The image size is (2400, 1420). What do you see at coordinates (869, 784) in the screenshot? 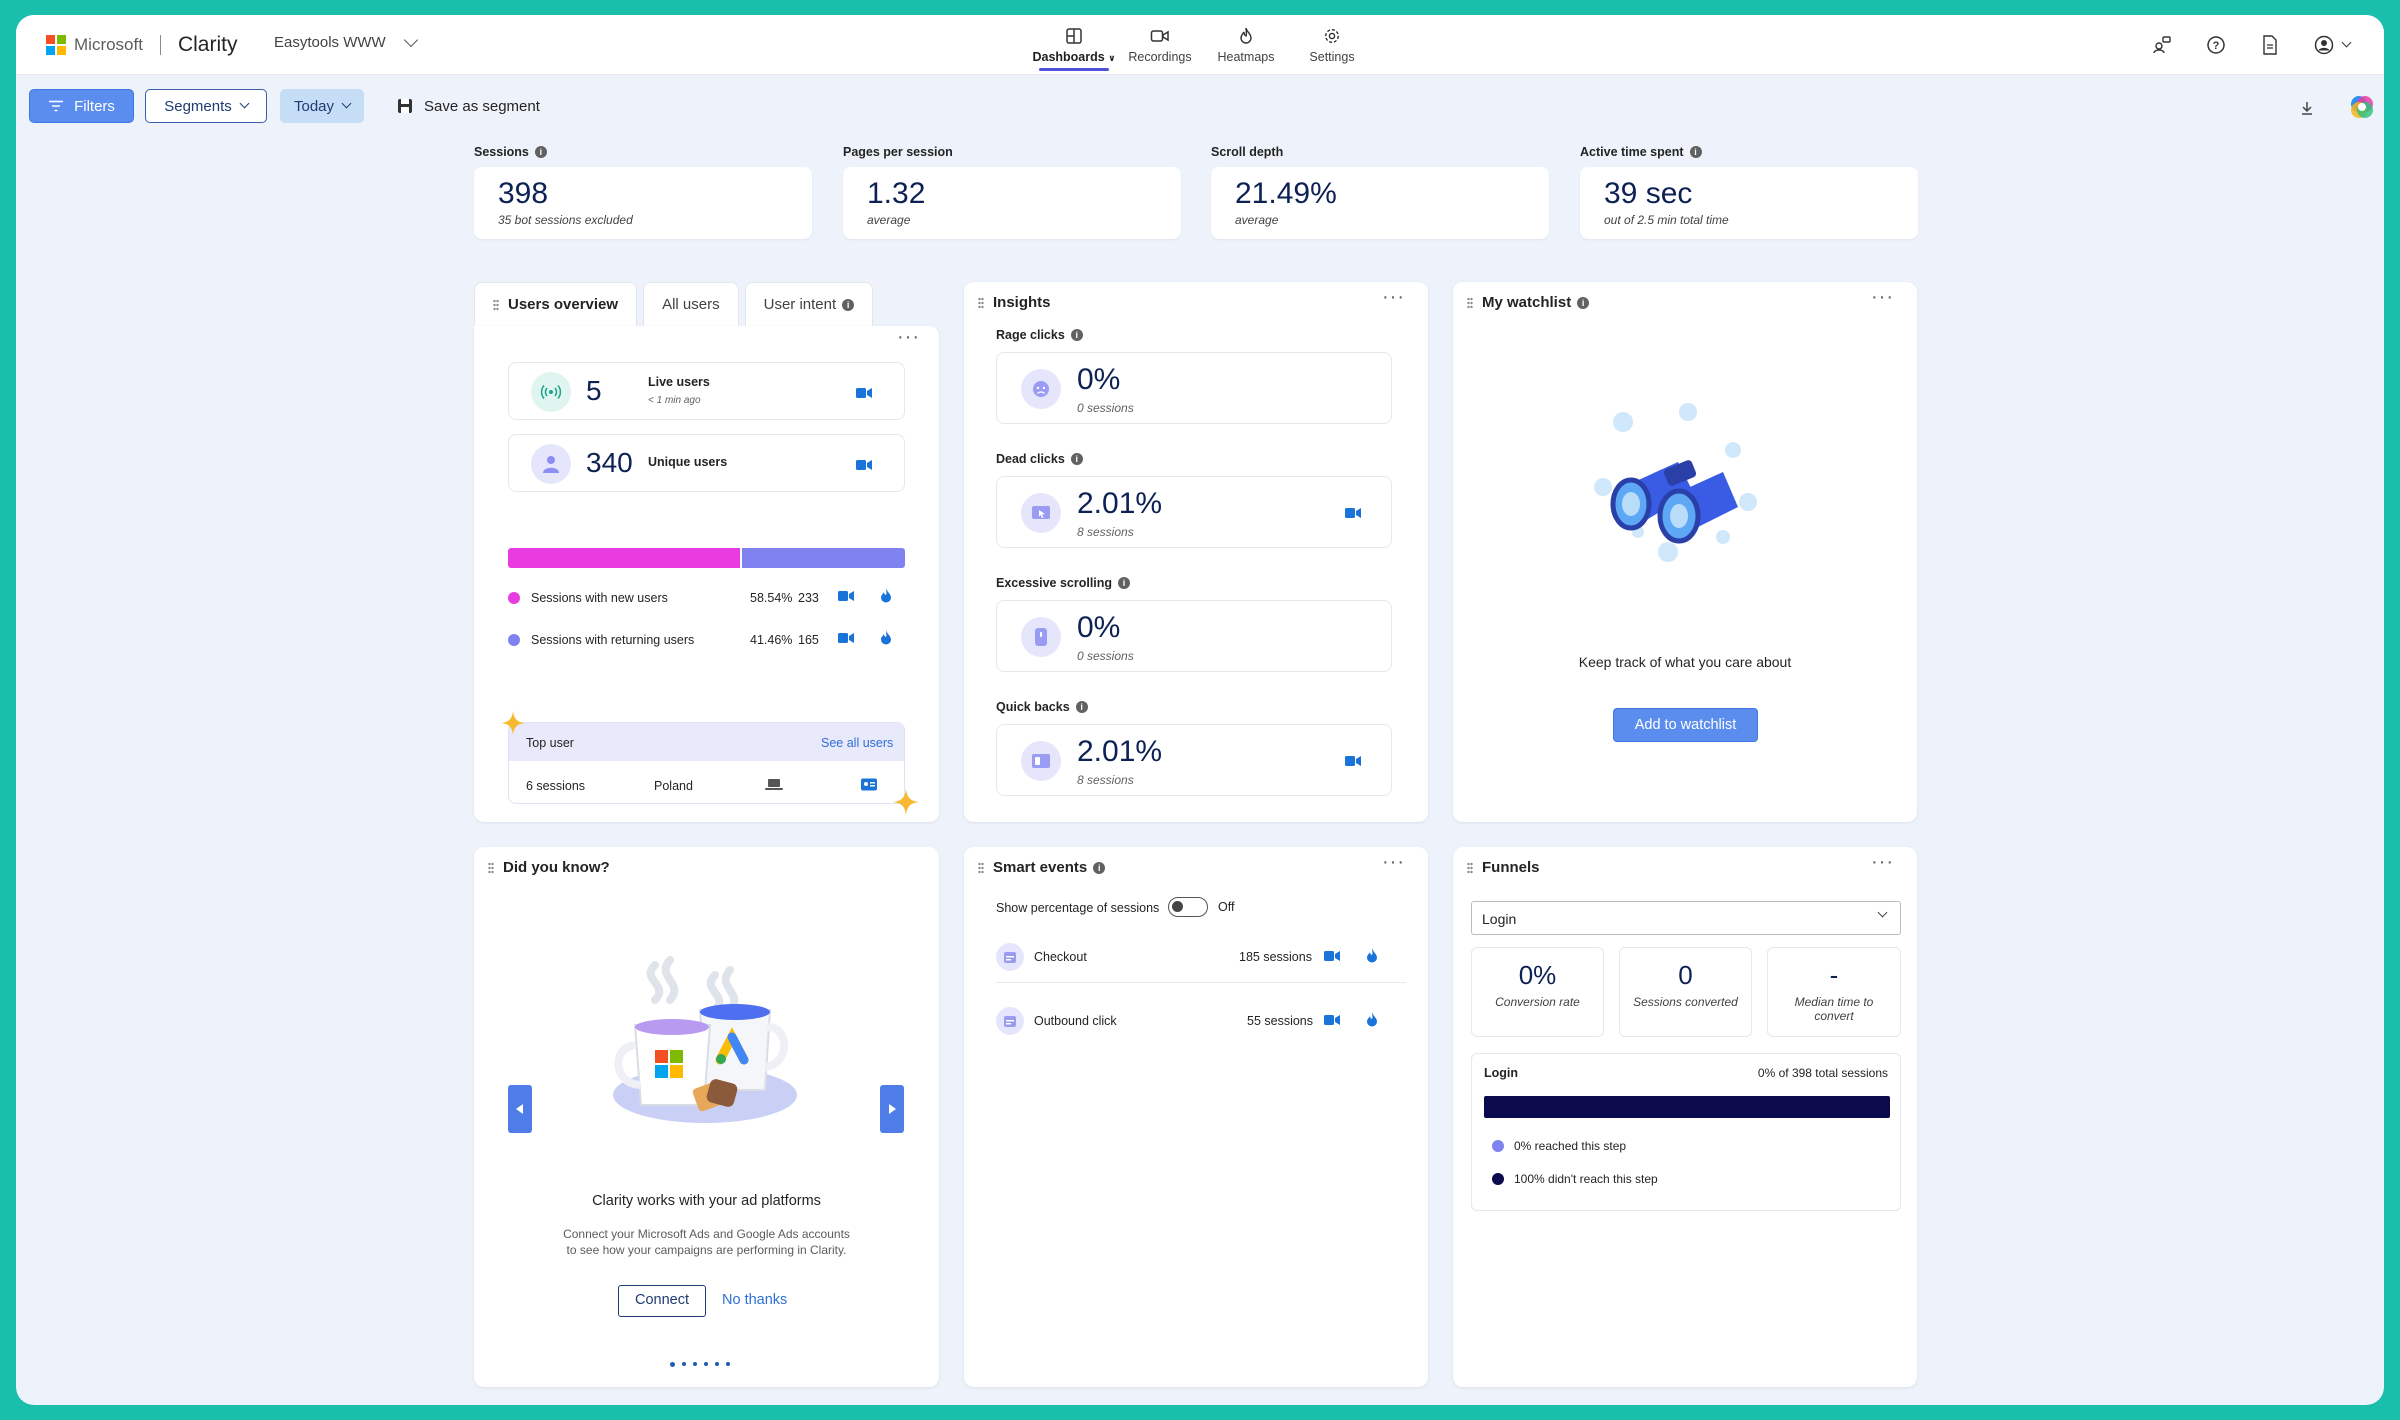
I see `id-card-icon` at bounding box center [869, 784].